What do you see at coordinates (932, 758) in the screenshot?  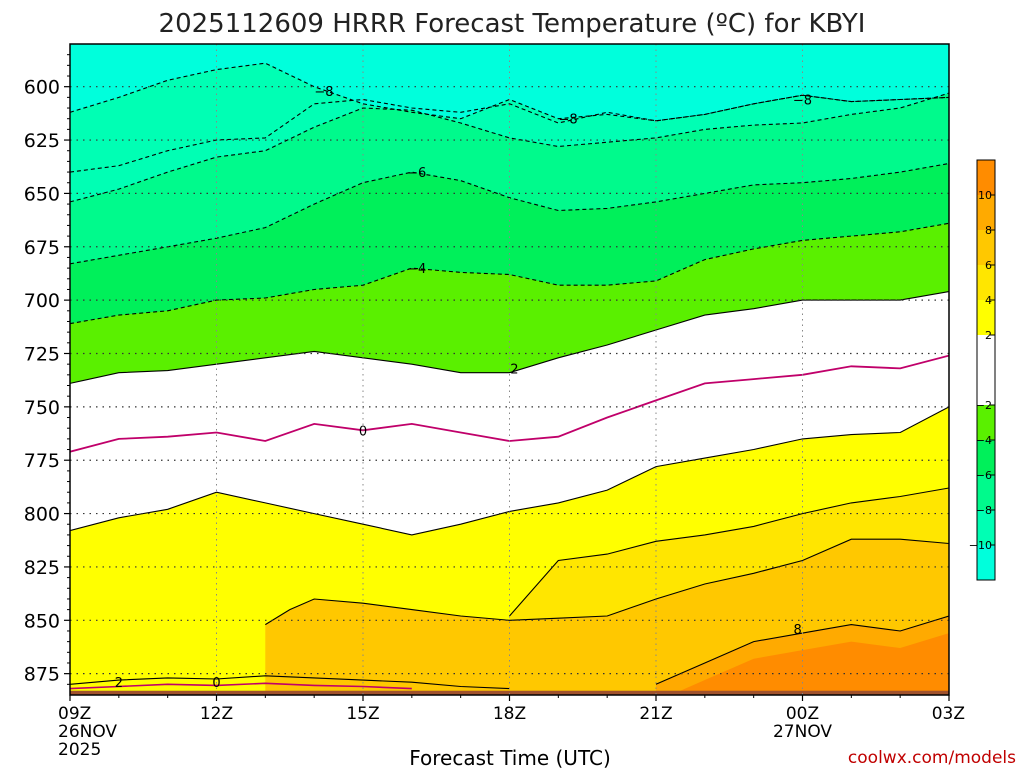 I see `credit-text: coolwx.com/models` at bounding box center [932, 758].